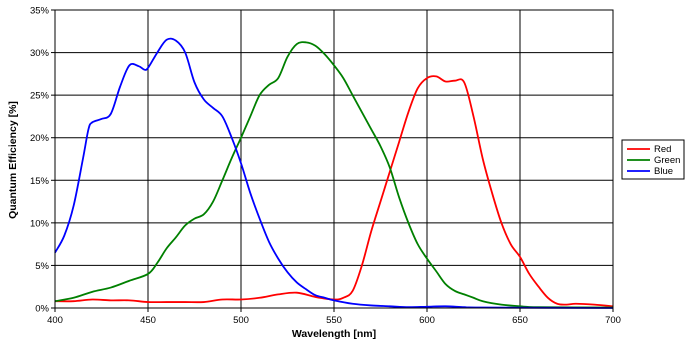  Describe the element at coordinates (42, 160) in the screenshot. I see `y-axis-ticks: 0% 5% 10% 15% 20% 25% 30% 35%` at that location.